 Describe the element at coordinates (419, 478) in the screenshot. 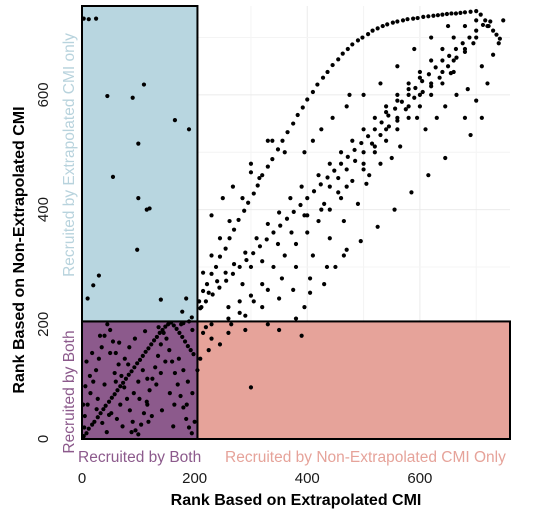

I see `x-tick-label-600: 600` at that location.